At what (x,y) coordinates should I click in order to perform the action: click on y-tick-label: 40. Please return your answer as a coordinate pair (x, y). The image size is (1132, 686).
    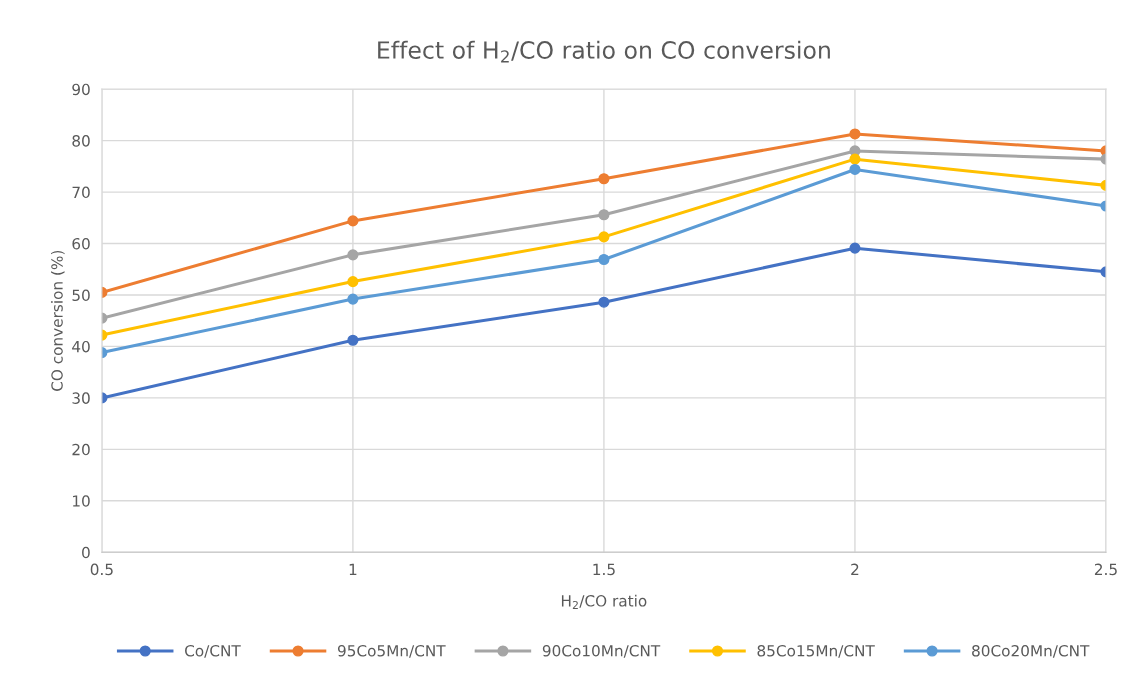
    Looking at the image, I should click on (81, 346).